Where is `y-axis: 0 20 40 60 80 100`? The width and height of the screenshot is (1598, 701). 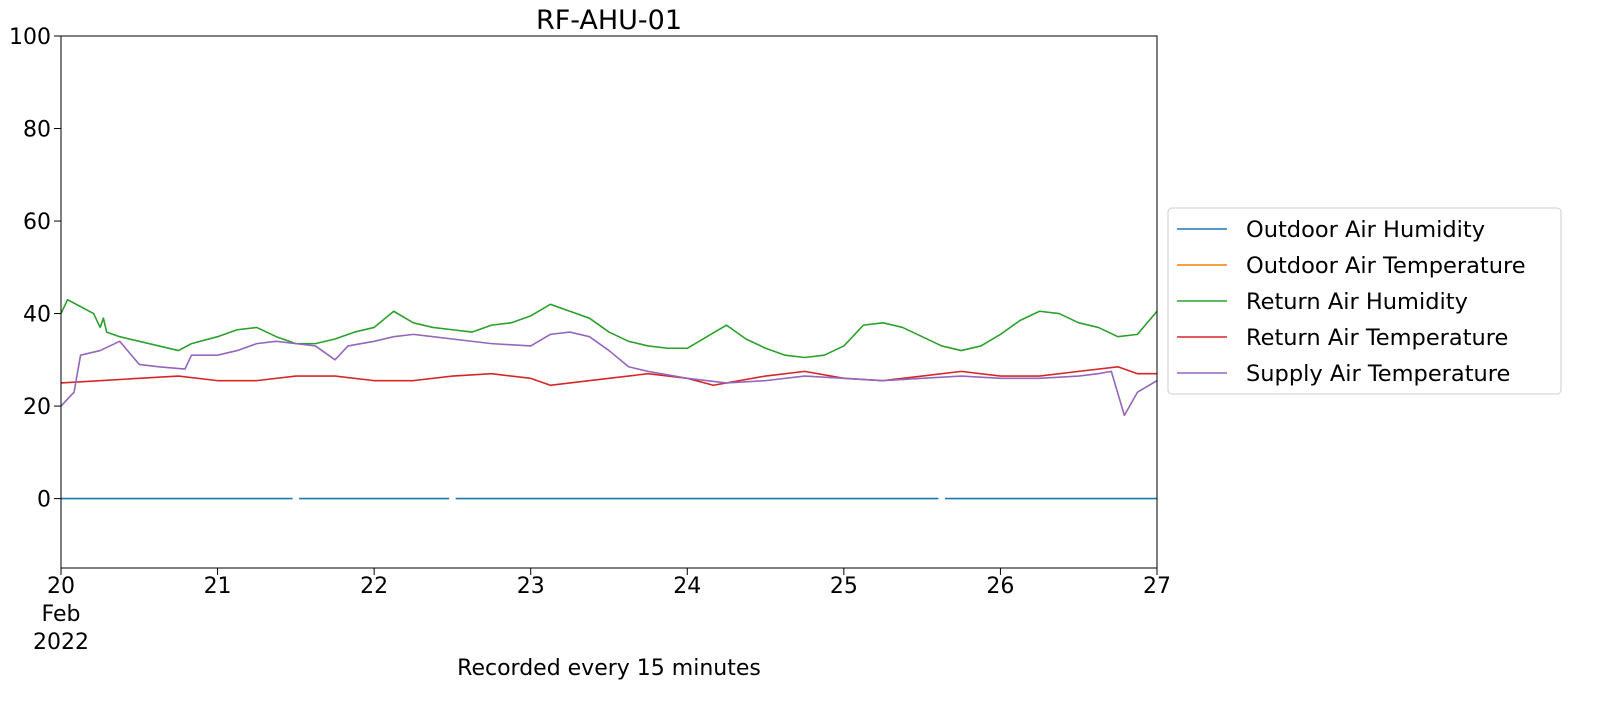 y-axis: 0 20 40 60 80 100 is located at coordinates (35, 269).